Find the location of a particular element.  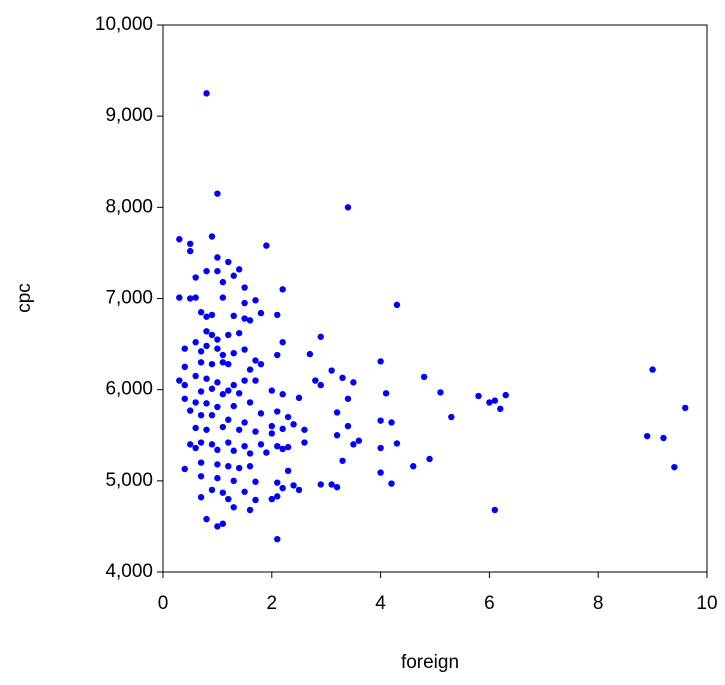

y-tick-label: 8,000 is located at coordinates (129, 206).